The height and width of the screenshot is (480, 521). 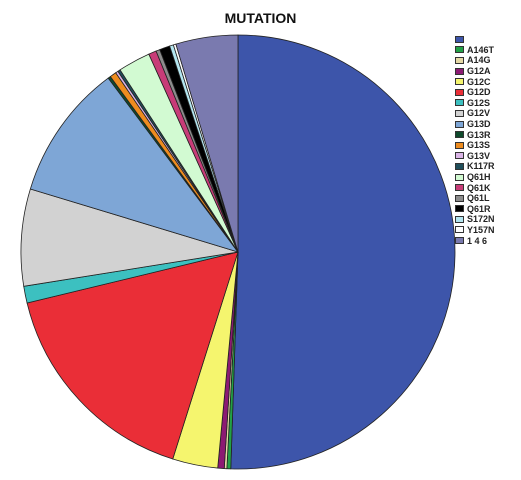 I want to click on legend-label: Q61K, so click(x=479, y=187).